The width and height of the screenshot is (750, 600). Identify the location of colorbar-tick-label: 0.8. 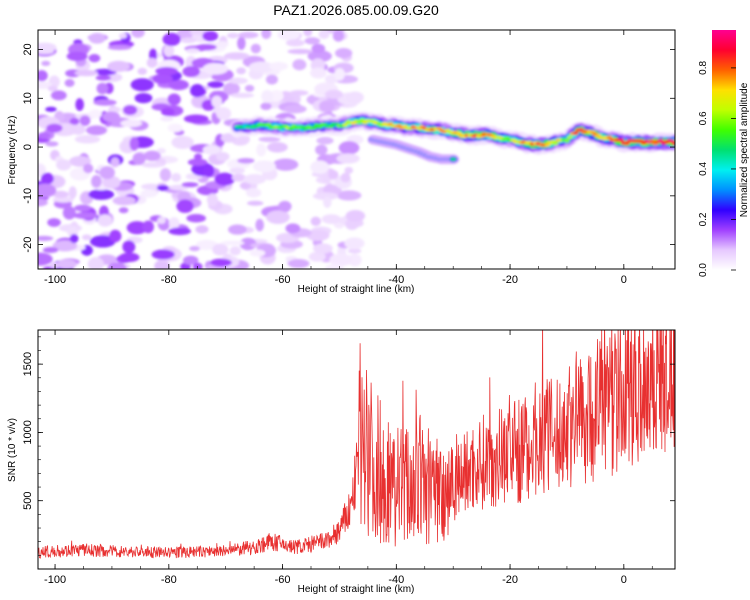
(703, 68).